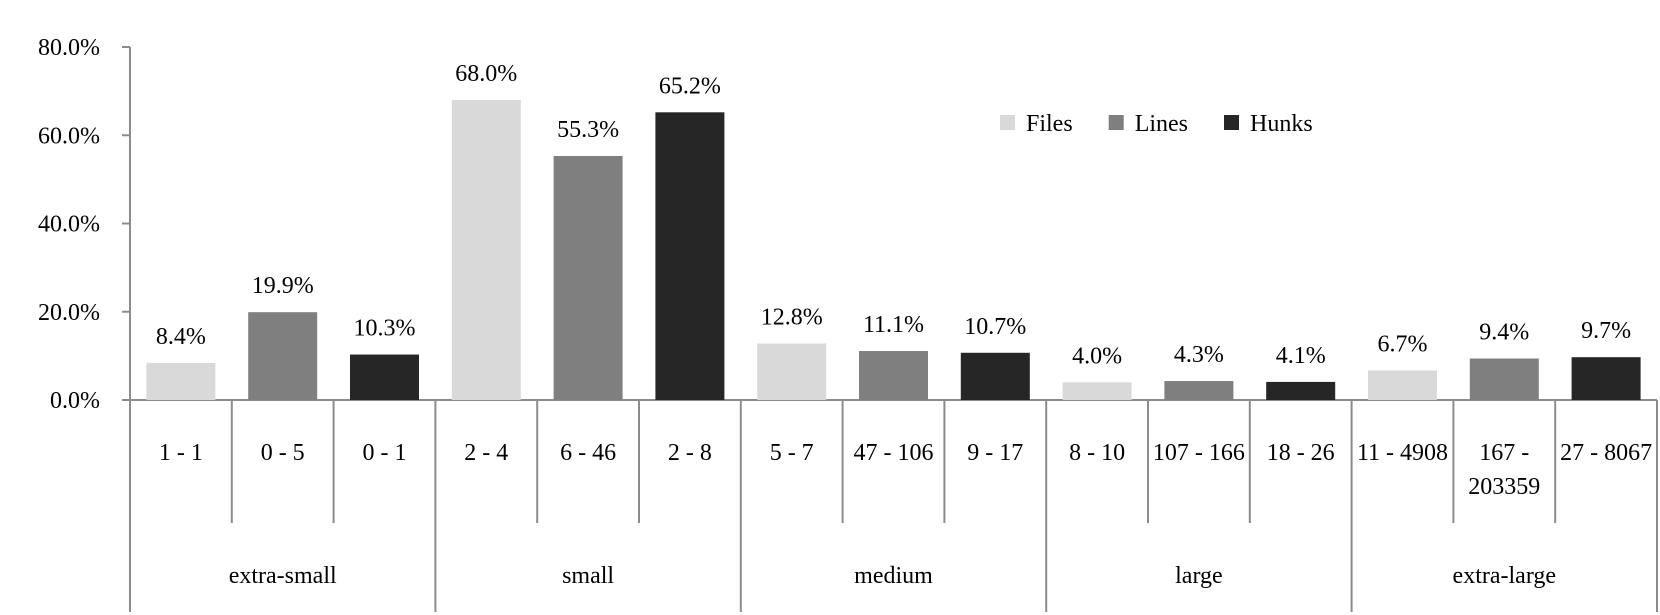 The height and width of the screenshot is (615, 1660). I want to click on category-label: 47 - 106, so click(894, 453).